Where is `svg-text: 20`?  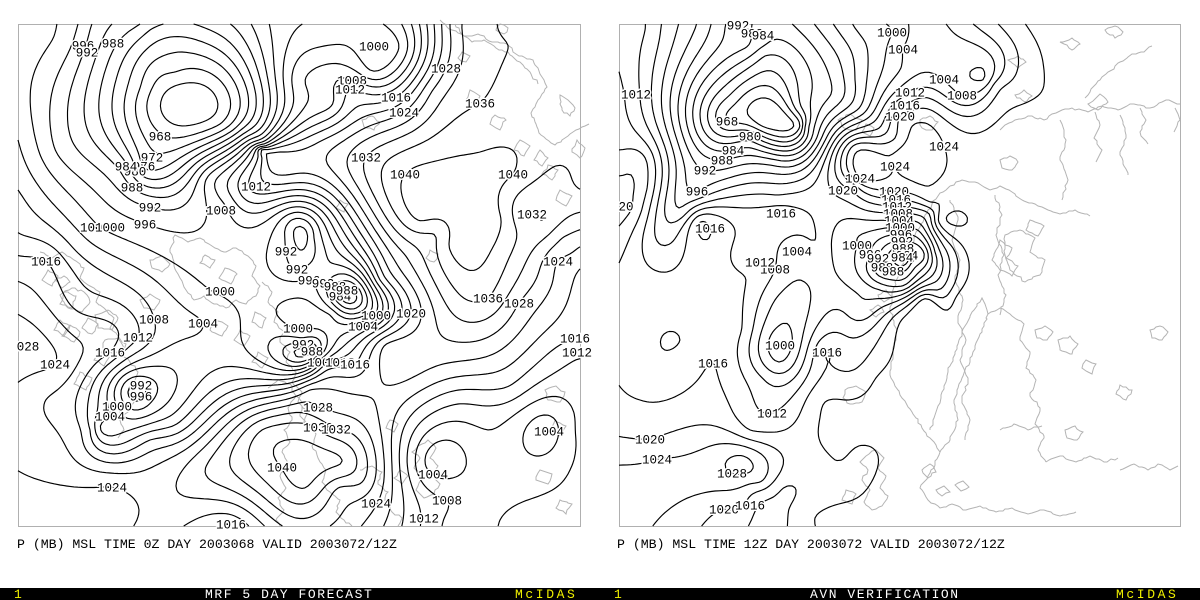
svg-text: 20 is located at coordinates (625, 207).